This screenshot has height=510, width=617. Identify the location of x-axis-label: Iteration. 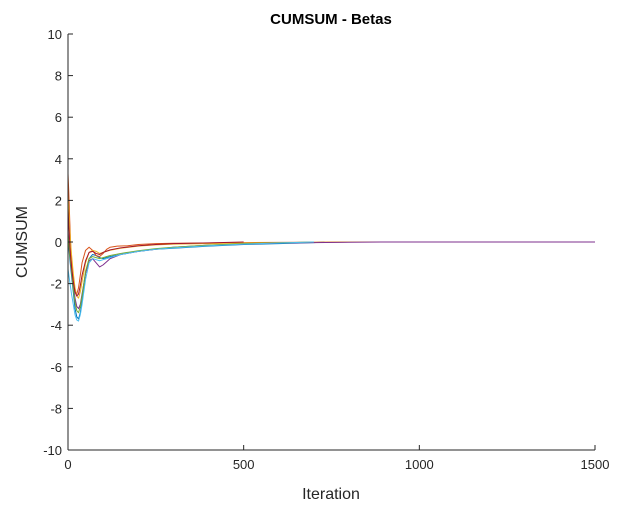
(331, 494).